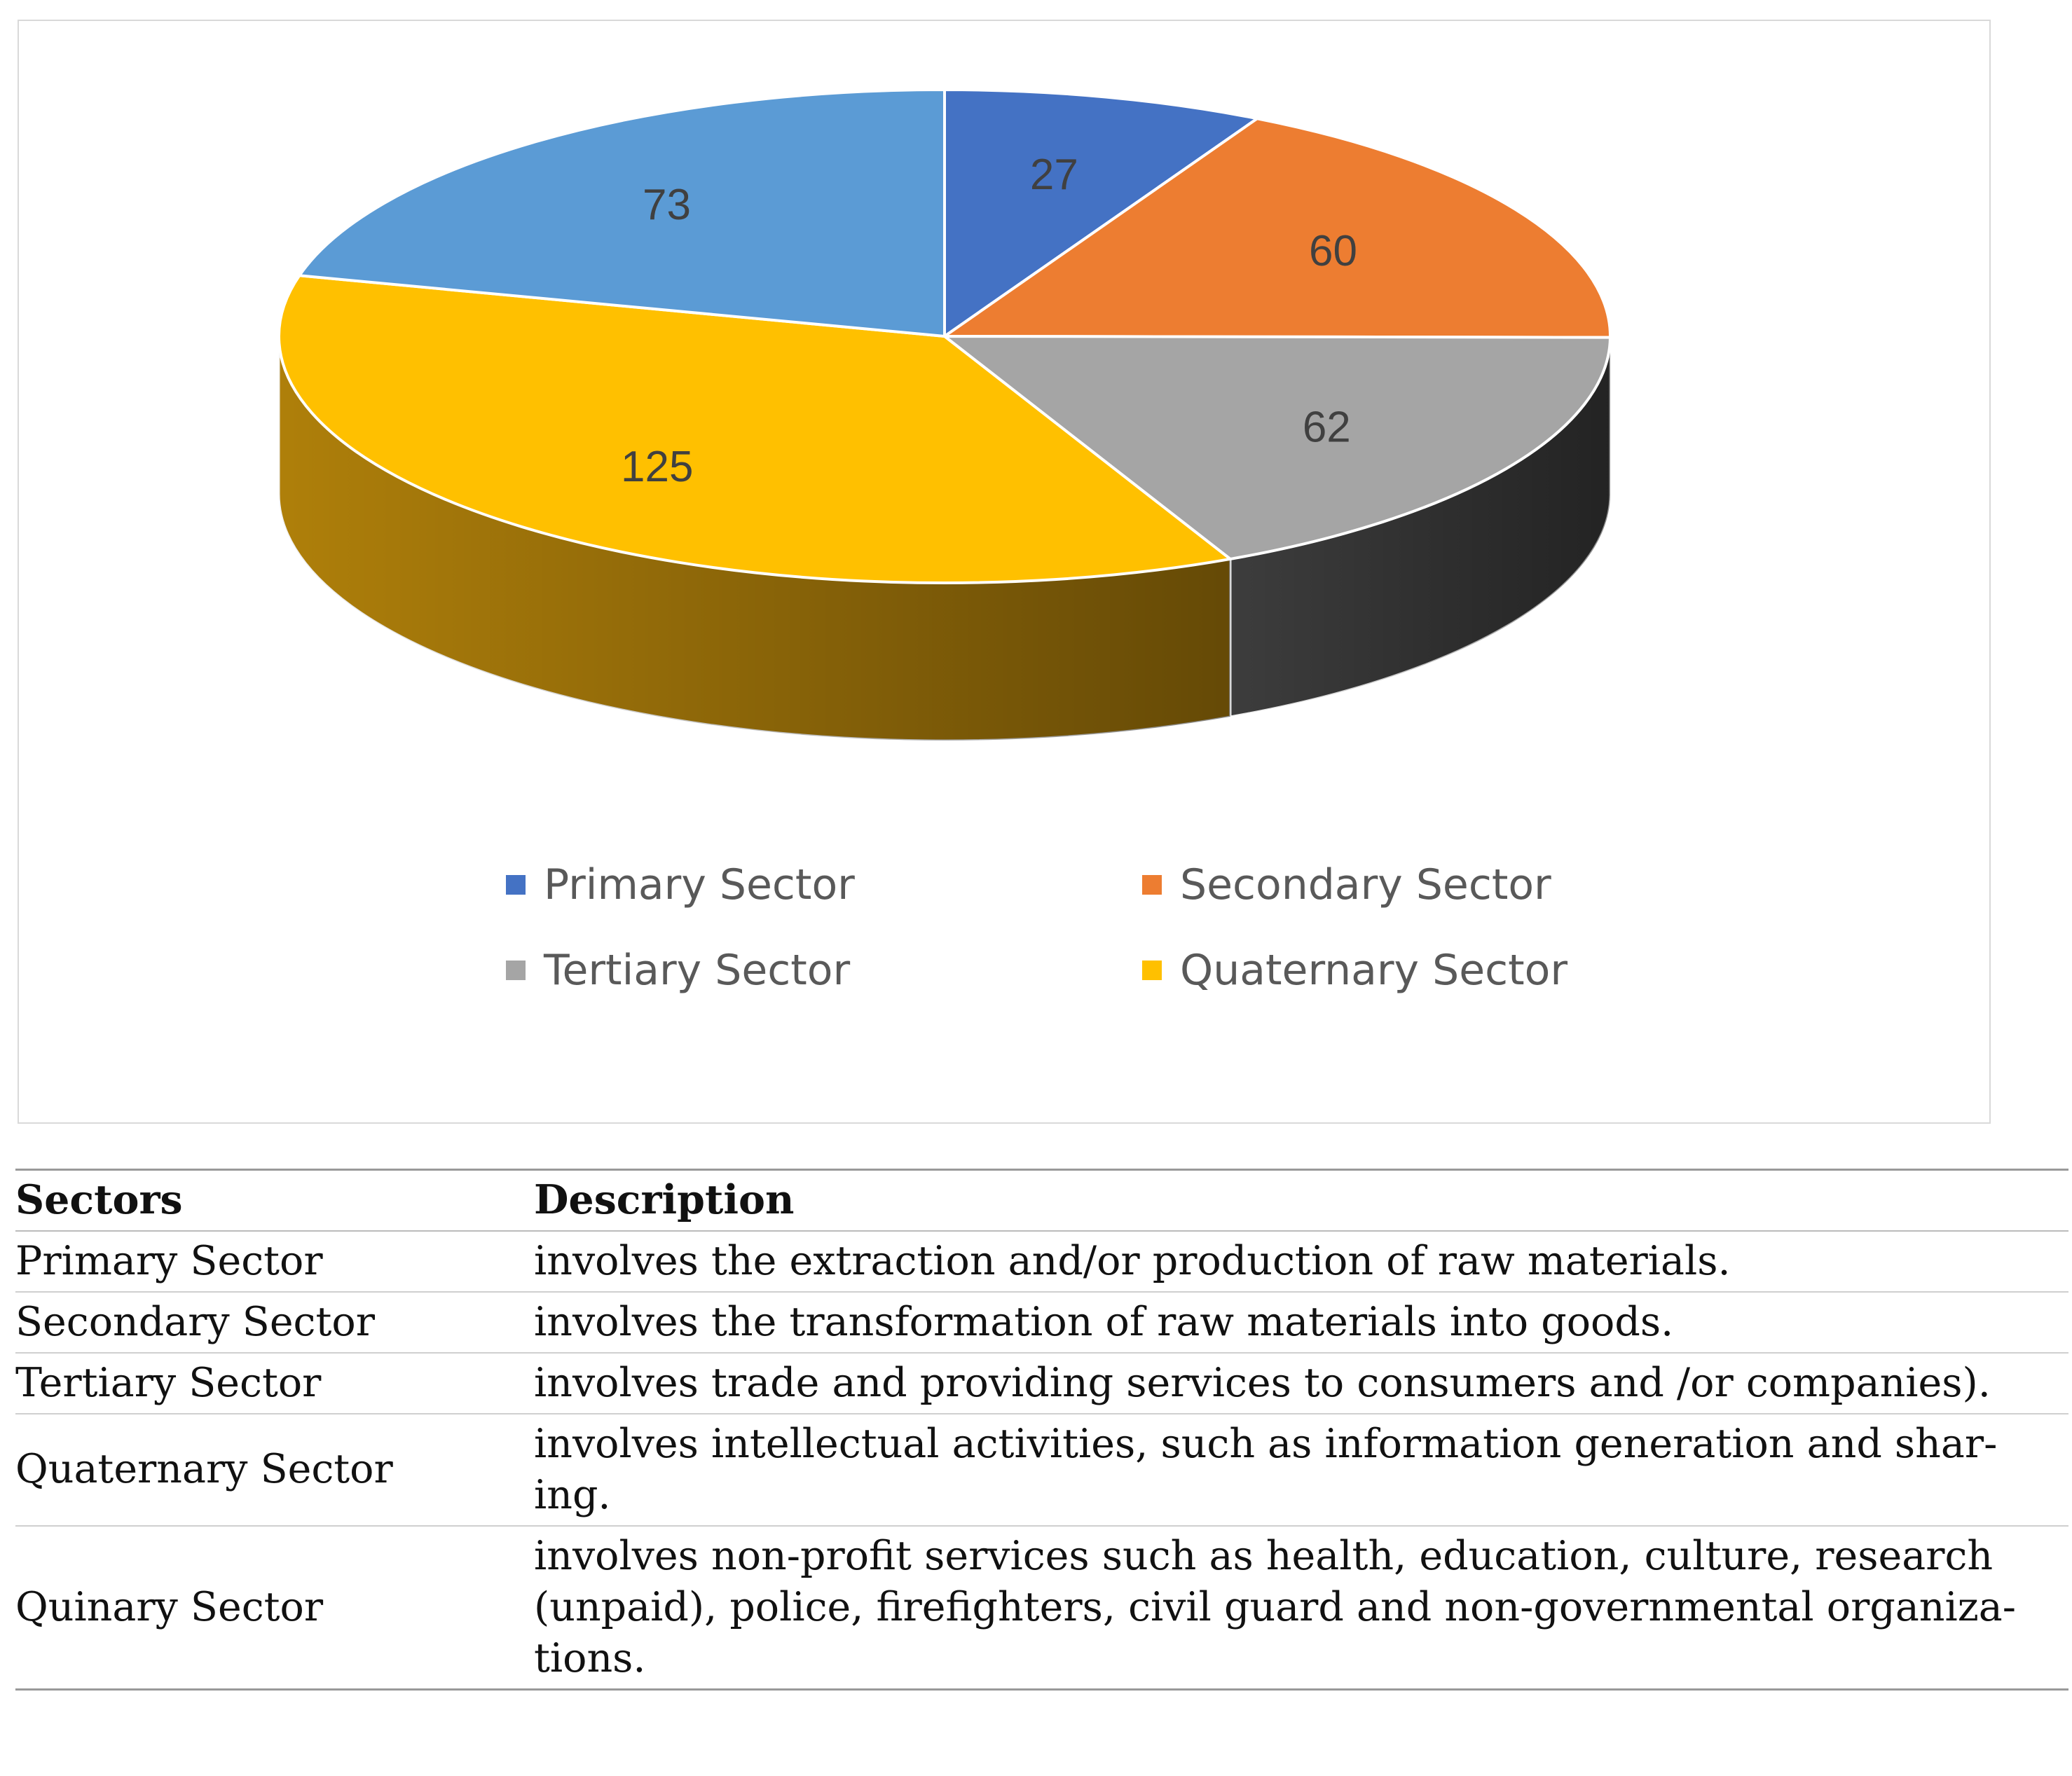  Describe the element at coordinates (274, 1200) in the screenshot. I see `header-sectors: Sectors` at that location.